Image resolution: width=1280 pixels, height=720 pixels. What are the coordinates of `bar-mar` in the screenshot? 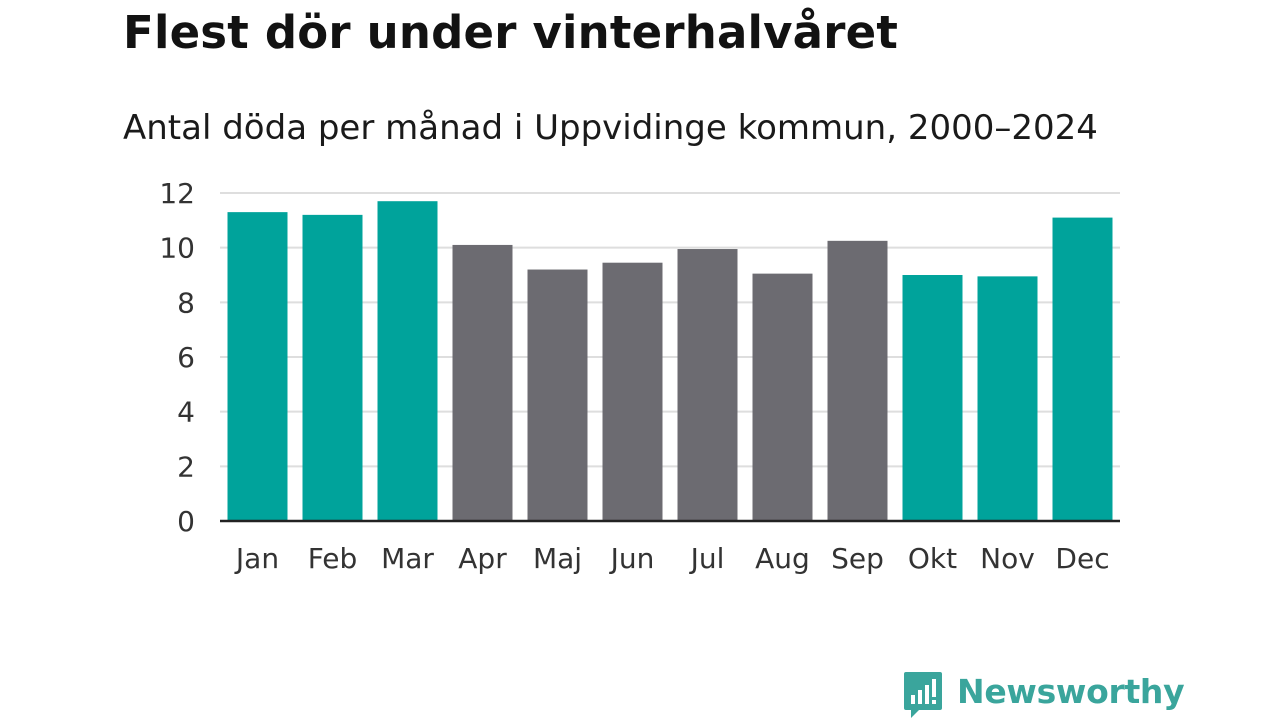 It's located at (407, 361).